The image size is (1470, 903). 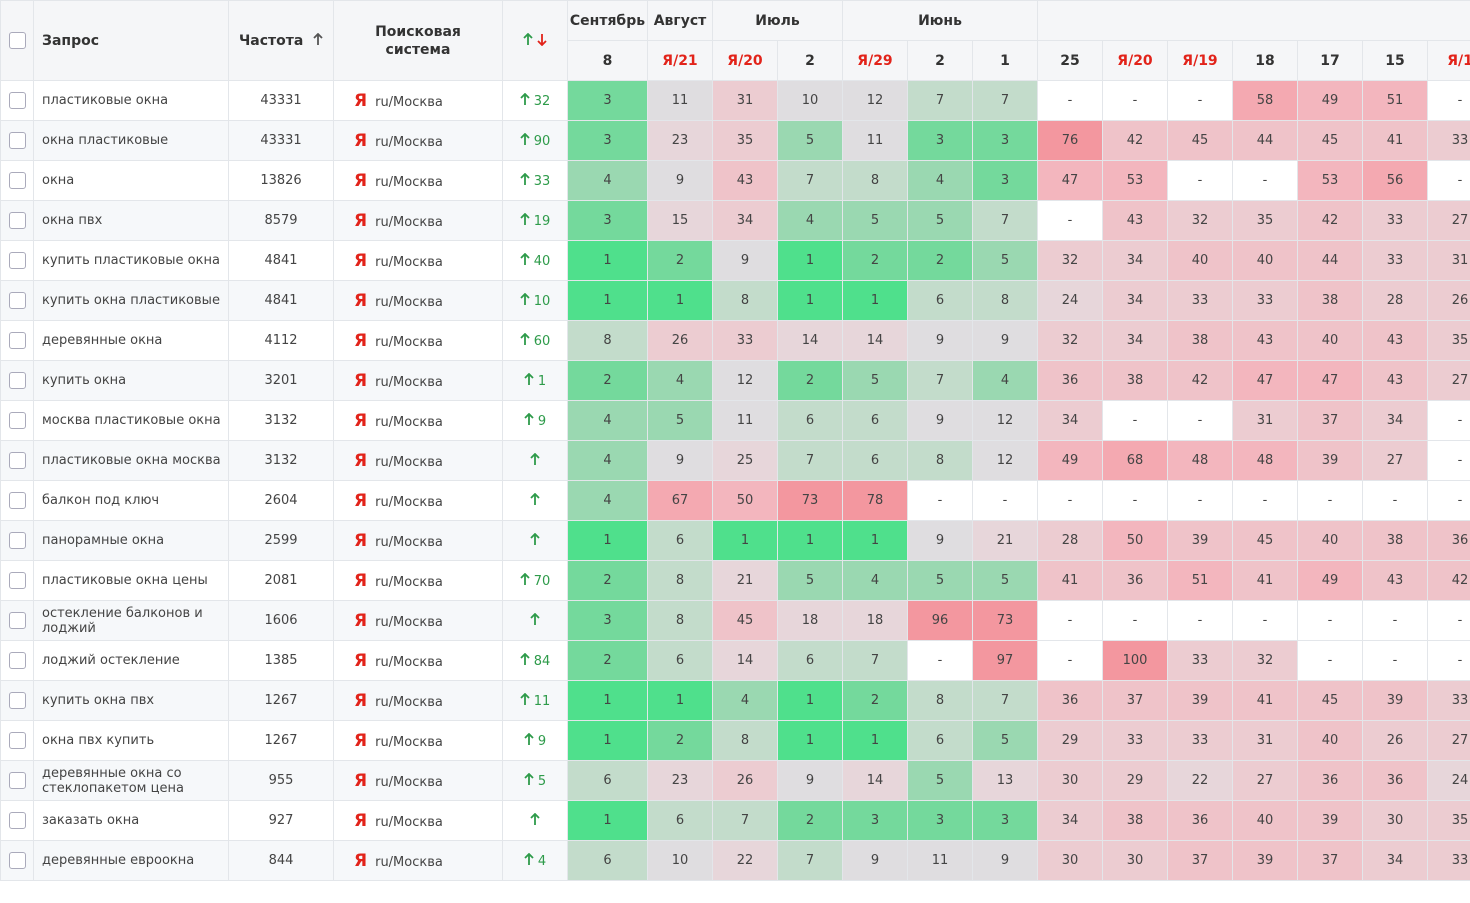 I want to click on change-cell, so click(x=535, y=620).